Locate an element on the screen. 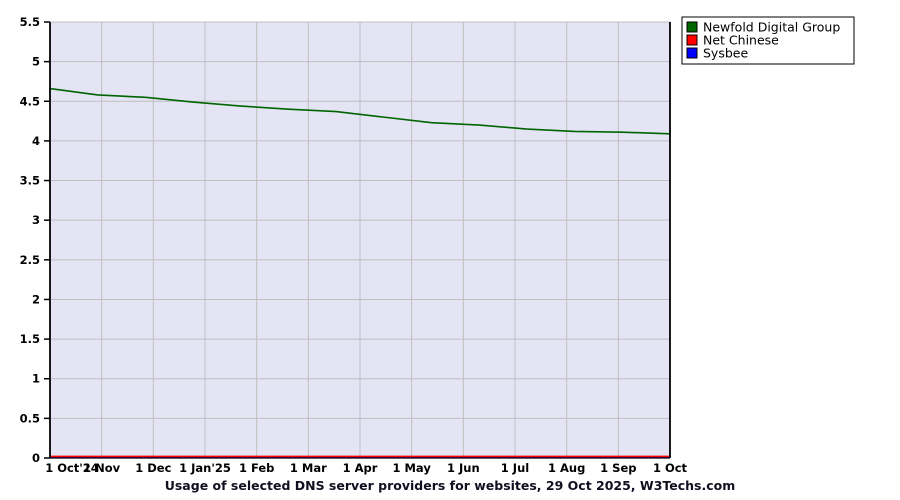 This screenshot has width=900, height=500. legend-label: Net Chinese is located at coordinates (741, 40).